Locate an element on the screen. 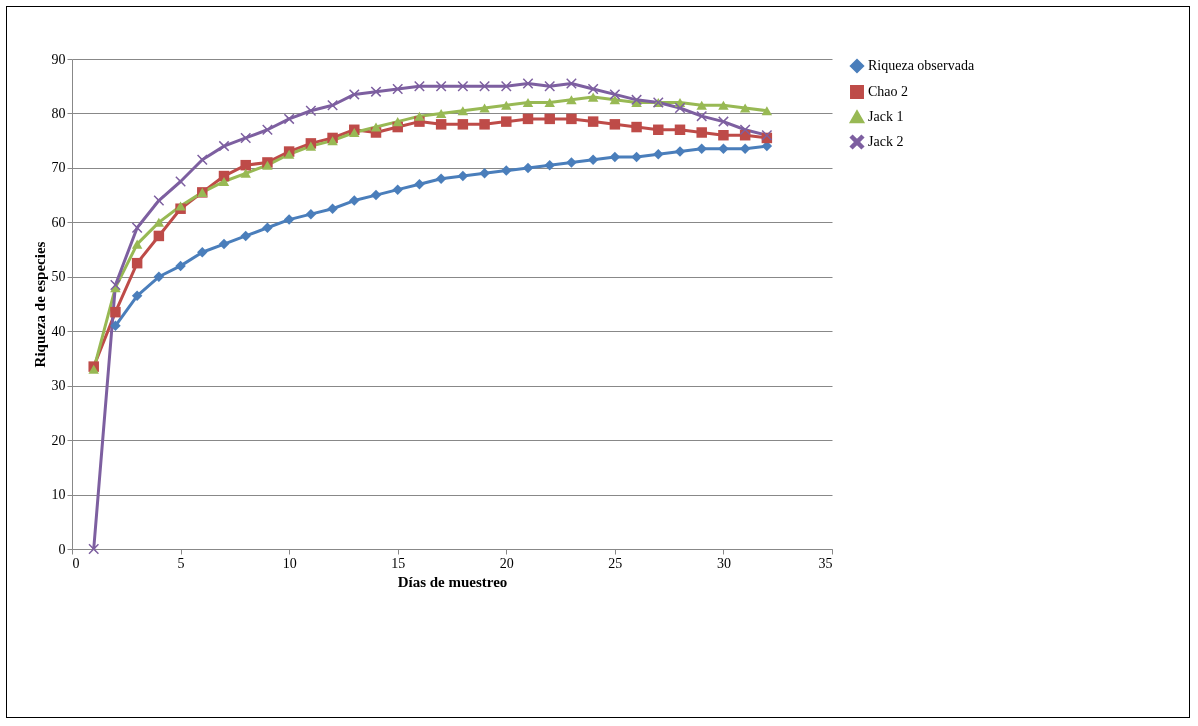 This screenshot has width=1198, height=726. y-tick-label: 20 is located at coordinates (58, 440).